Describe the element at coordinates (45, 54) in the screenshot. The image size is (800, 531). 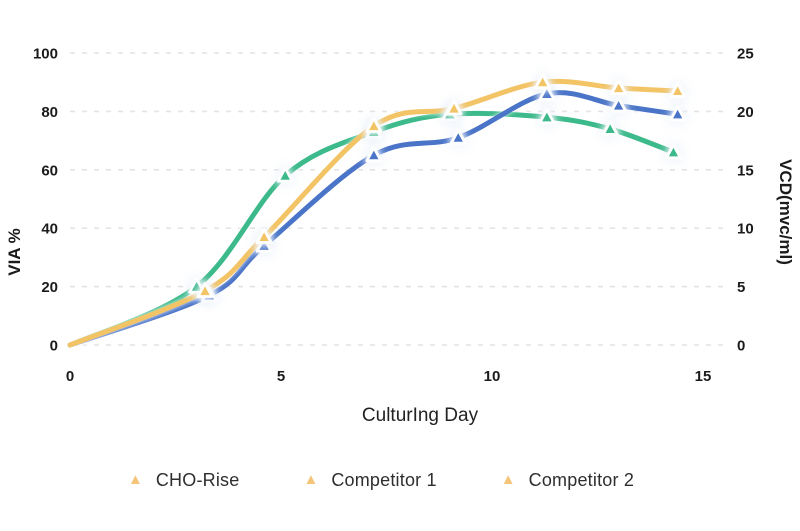
I see `y-axis-left-tick-label: 100` at that location.